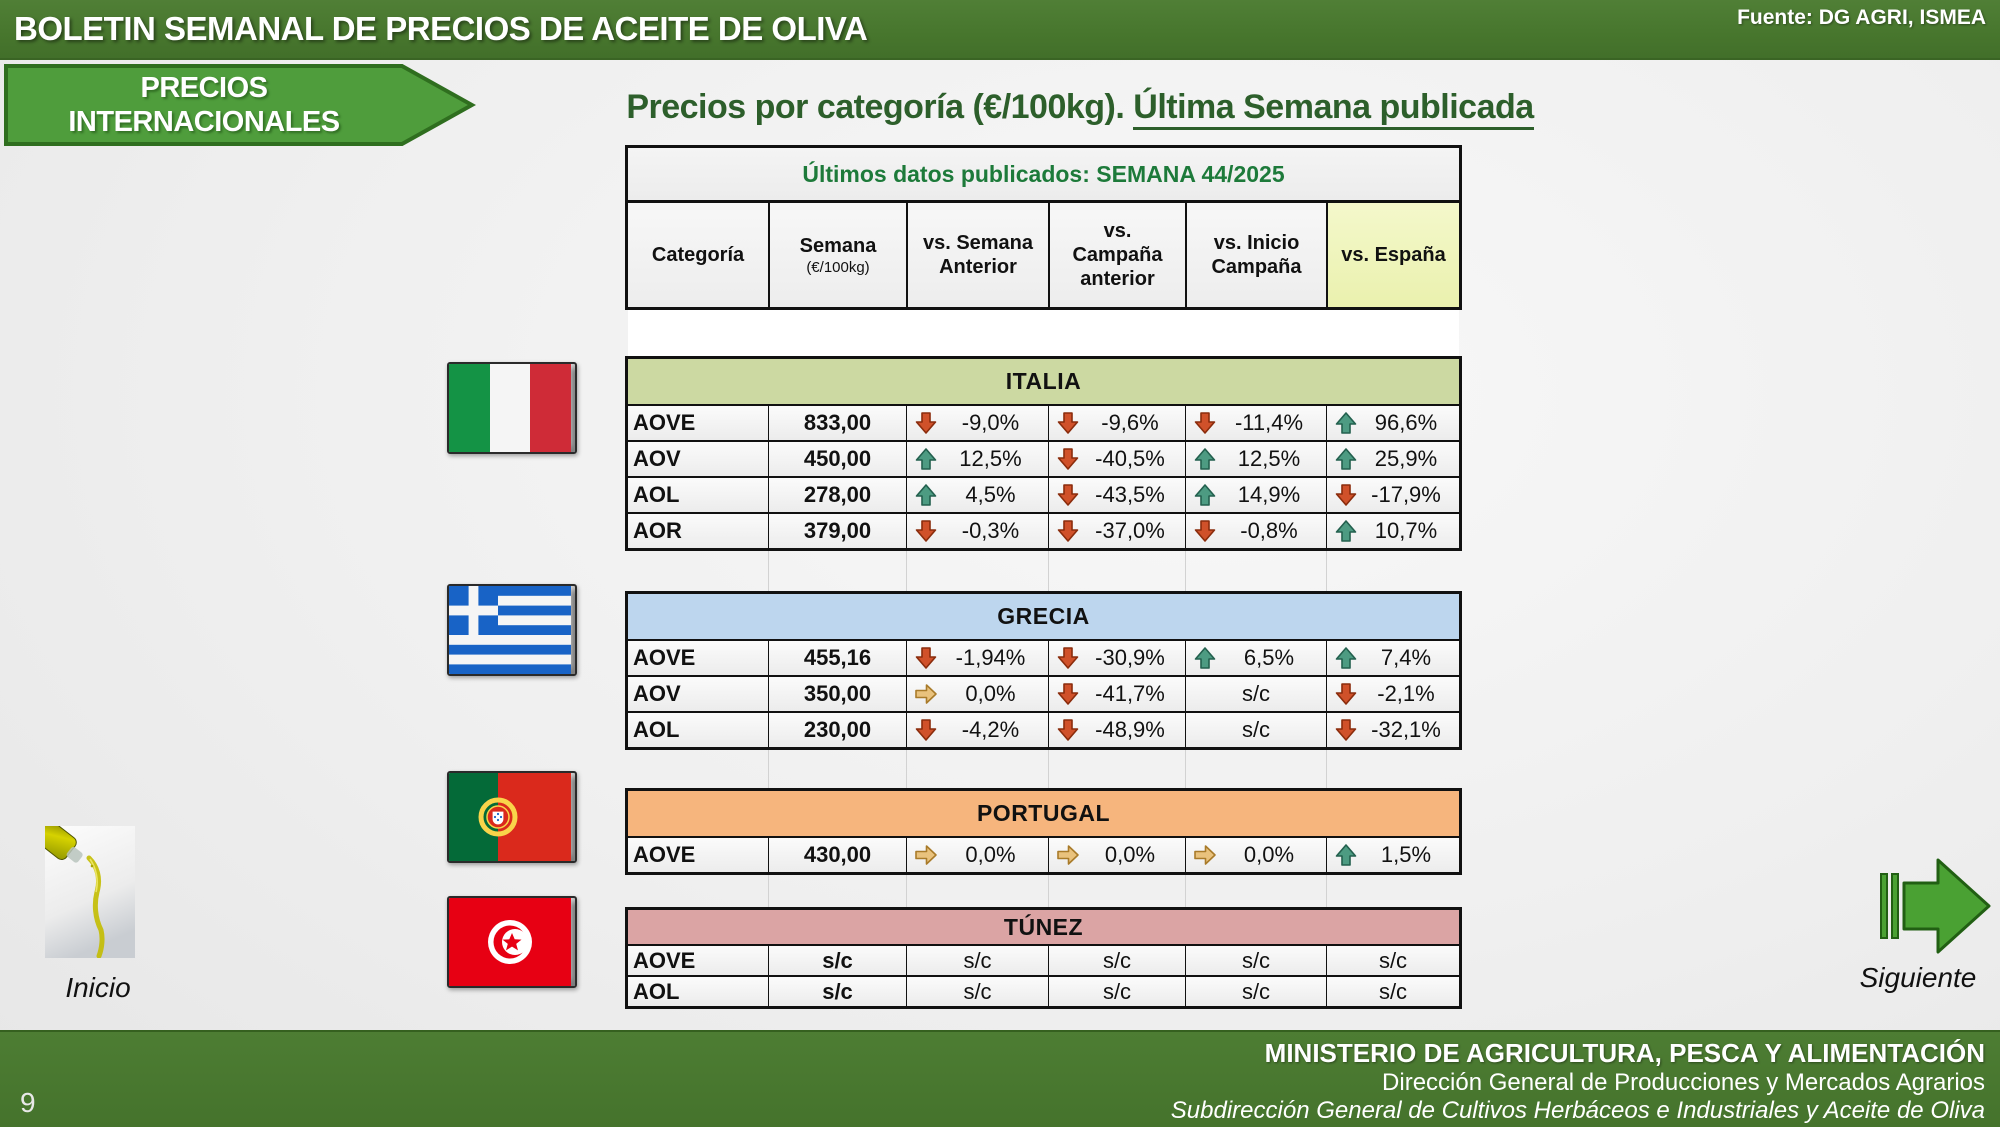  Describe the element at coordinates (1392, 730) in the screenshot. I see `comparison-cell: -32,1%` at that location.